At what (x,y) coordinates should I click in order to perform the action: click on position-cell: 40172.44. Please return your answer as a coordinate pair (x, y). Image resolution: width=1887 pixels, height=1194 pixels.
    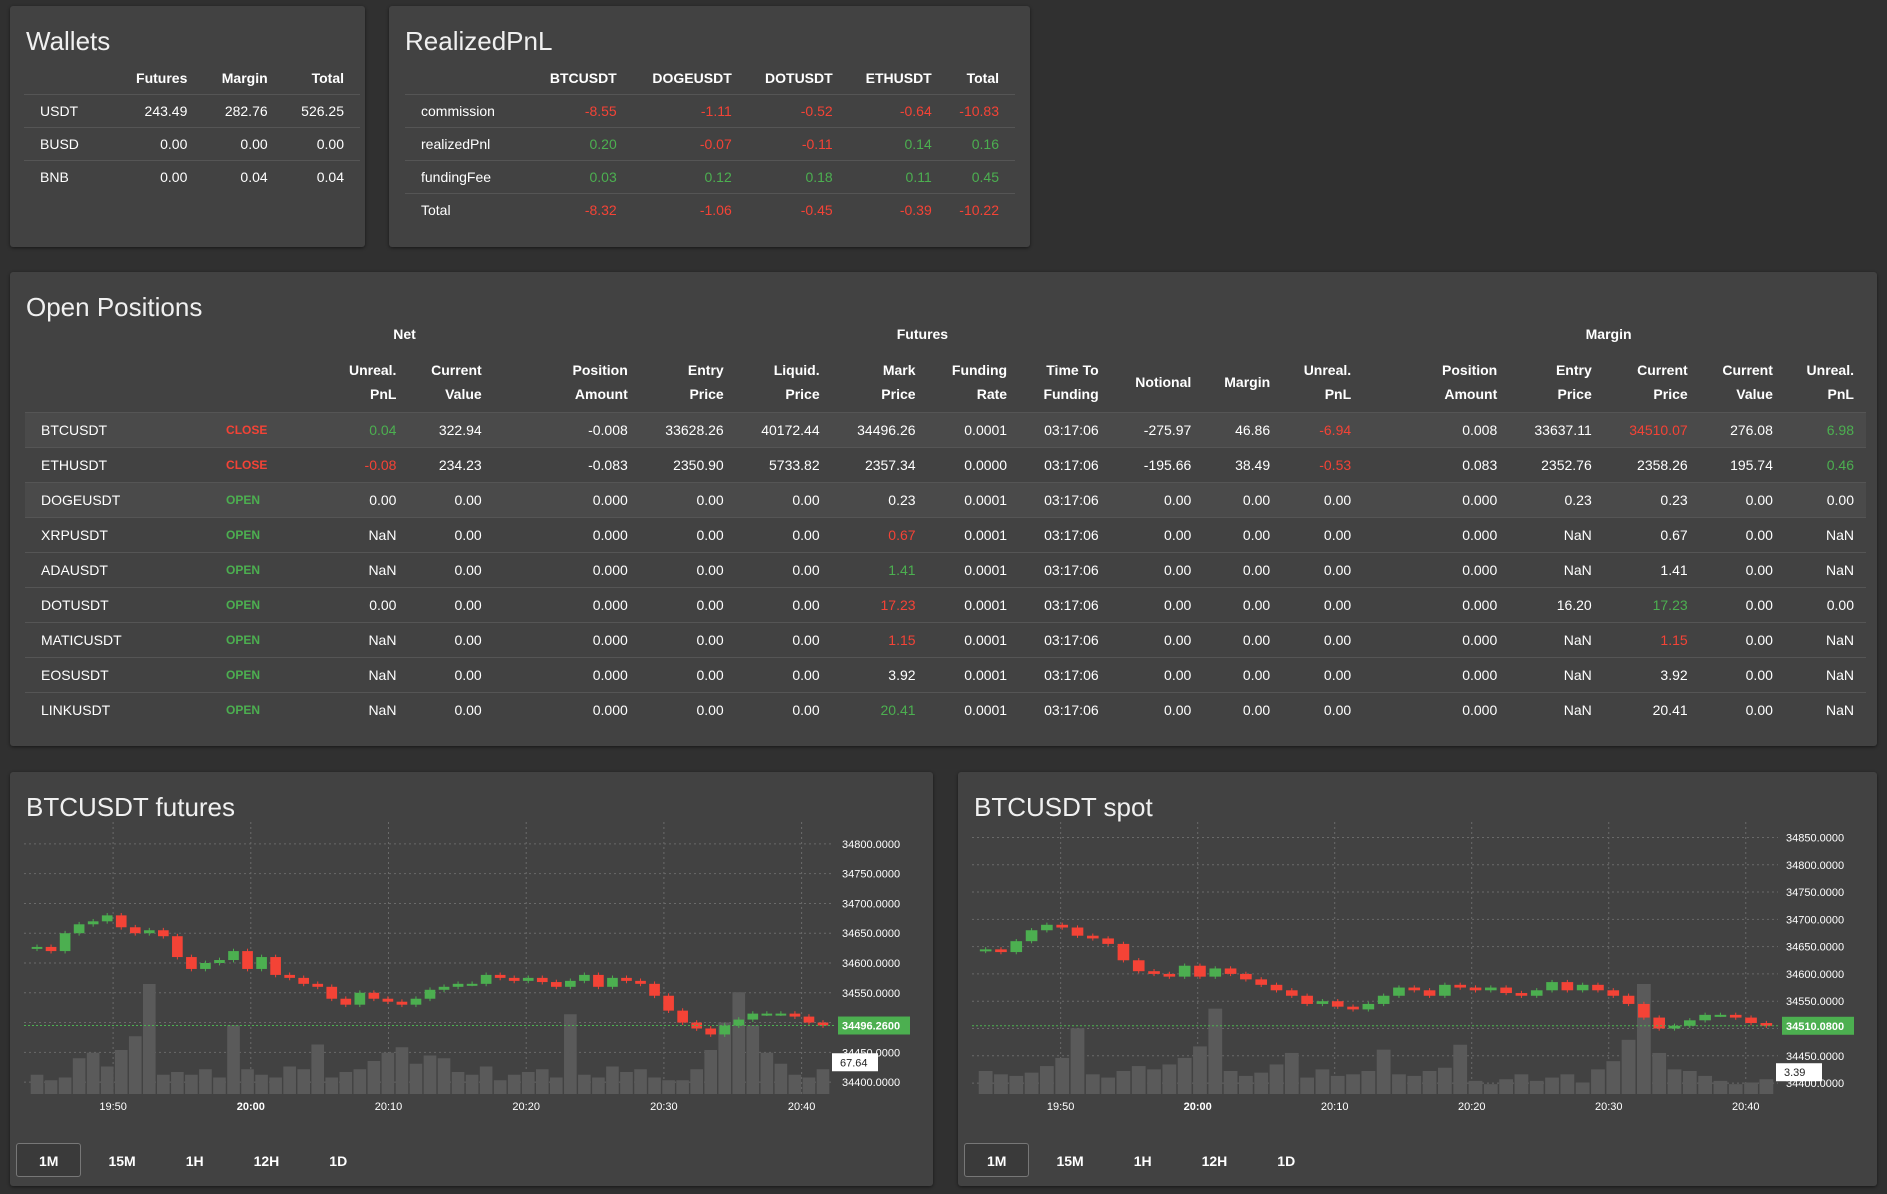
    Looking at the image, I should click on (783, 430).